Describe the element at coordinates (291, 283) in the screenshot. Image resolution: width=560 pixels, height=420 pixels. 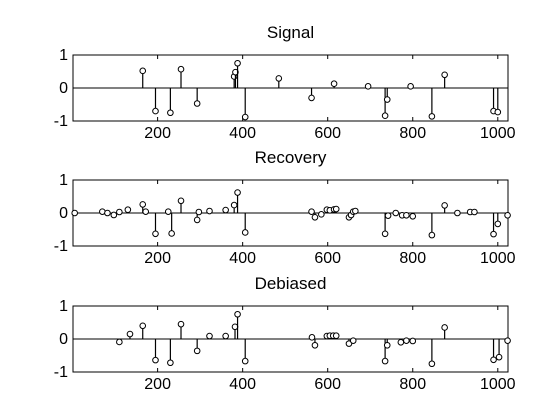
I see `subplot-title: Debiased` at that location.